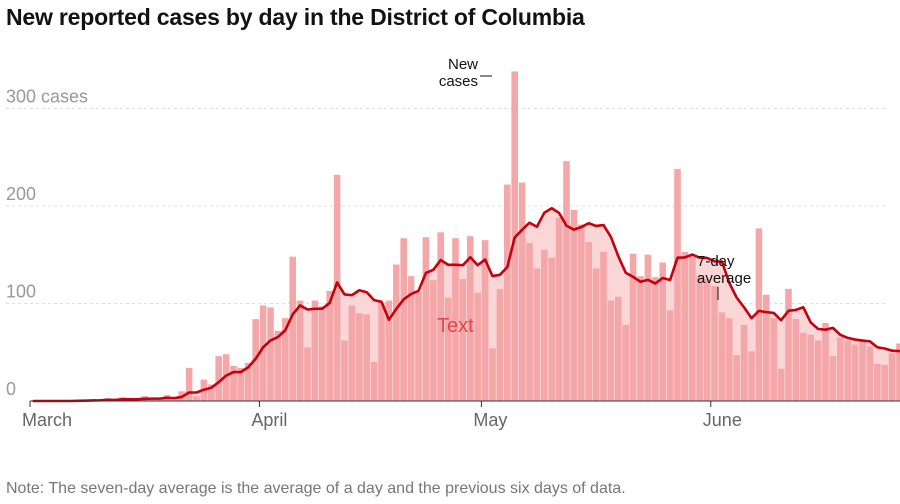 The image size is (900, 504). I want to click on y-axis-labels: 0 100 200 300 cases, so click(47, 243).